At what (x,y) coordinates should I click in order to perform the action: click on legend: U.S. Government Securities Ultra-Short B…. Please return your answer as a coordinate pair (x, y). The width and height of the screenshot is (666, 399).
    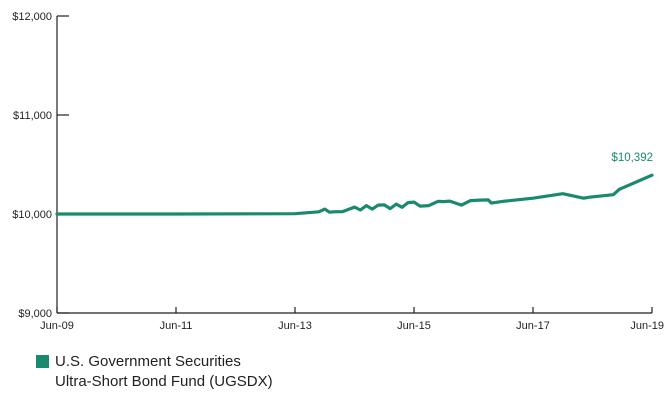
    Looking at the image, I should click on (154, 372).